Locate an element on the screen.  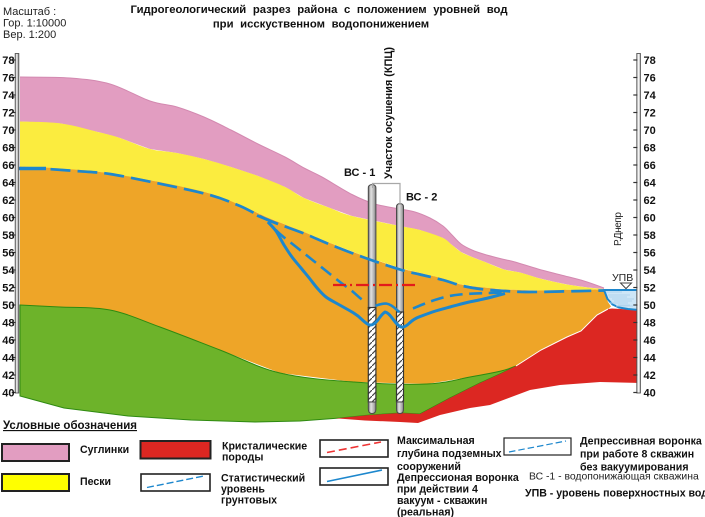
svg-text: Депрессионая воронка is located at coordinates (458, 478).